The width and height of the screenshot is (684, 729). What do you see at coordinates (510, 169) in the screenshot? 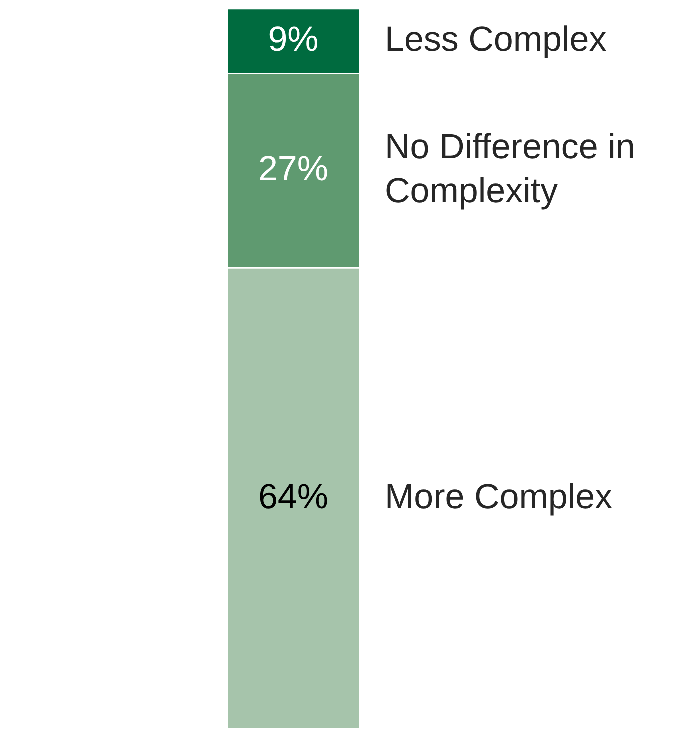
I see `series-label: No Difference in Complexity` at bounding box center [510, 169].